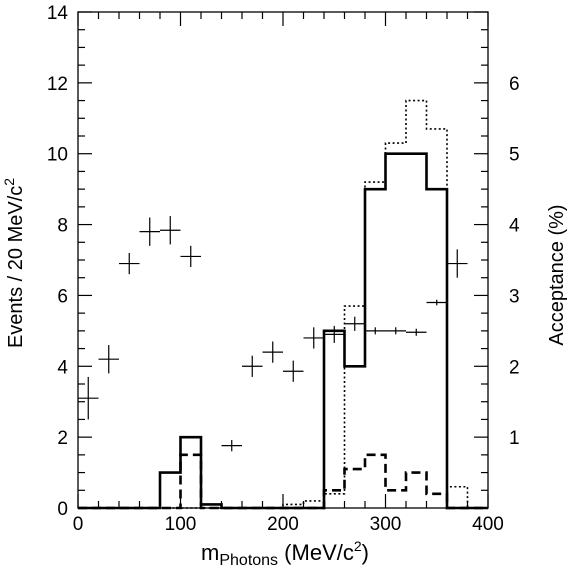 This screenshot has height=575, width=575. Describe the element at coordinates (62, 438) in the screenshot. I see `y-left-tick-label: 2` at that location.